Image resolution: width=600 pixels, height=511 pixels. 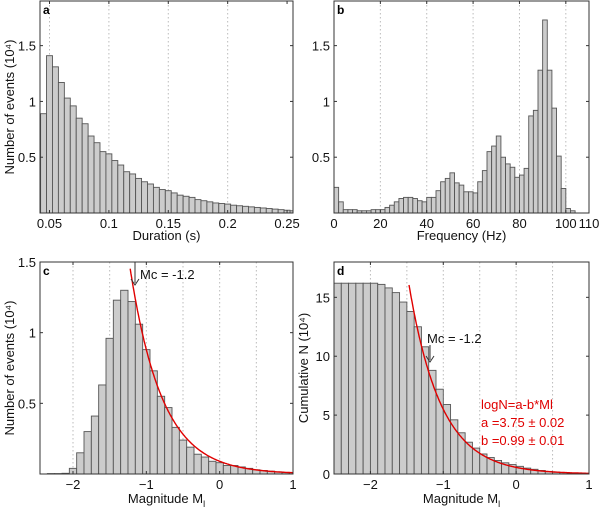 I want to click on x-tick-label: 40, so click(x=426, y=223).